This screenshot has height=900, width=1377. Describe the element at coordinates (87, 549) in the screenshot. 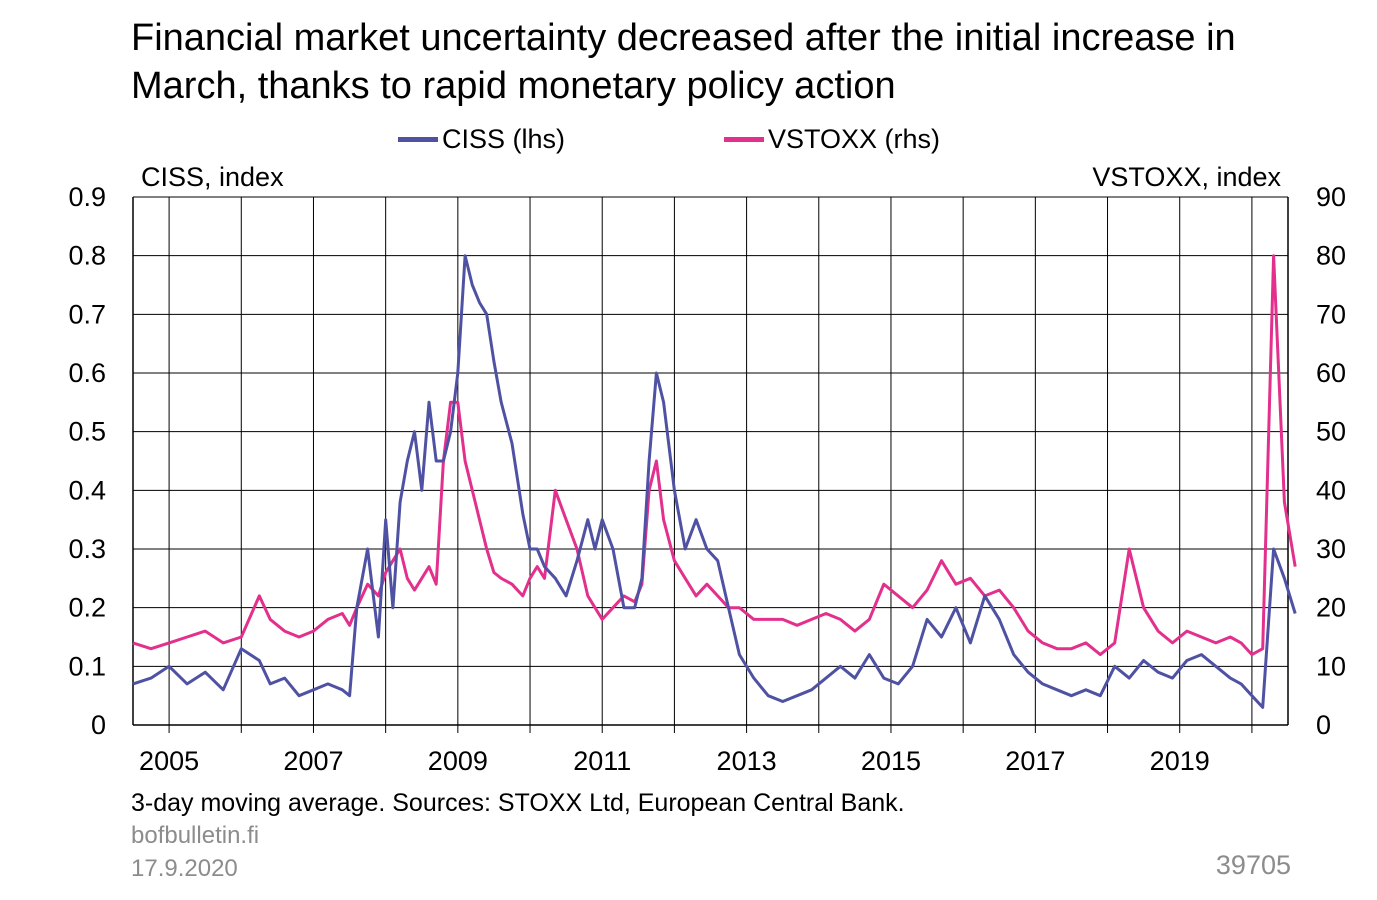

I see `left-tick-label: 0.3` at that location.